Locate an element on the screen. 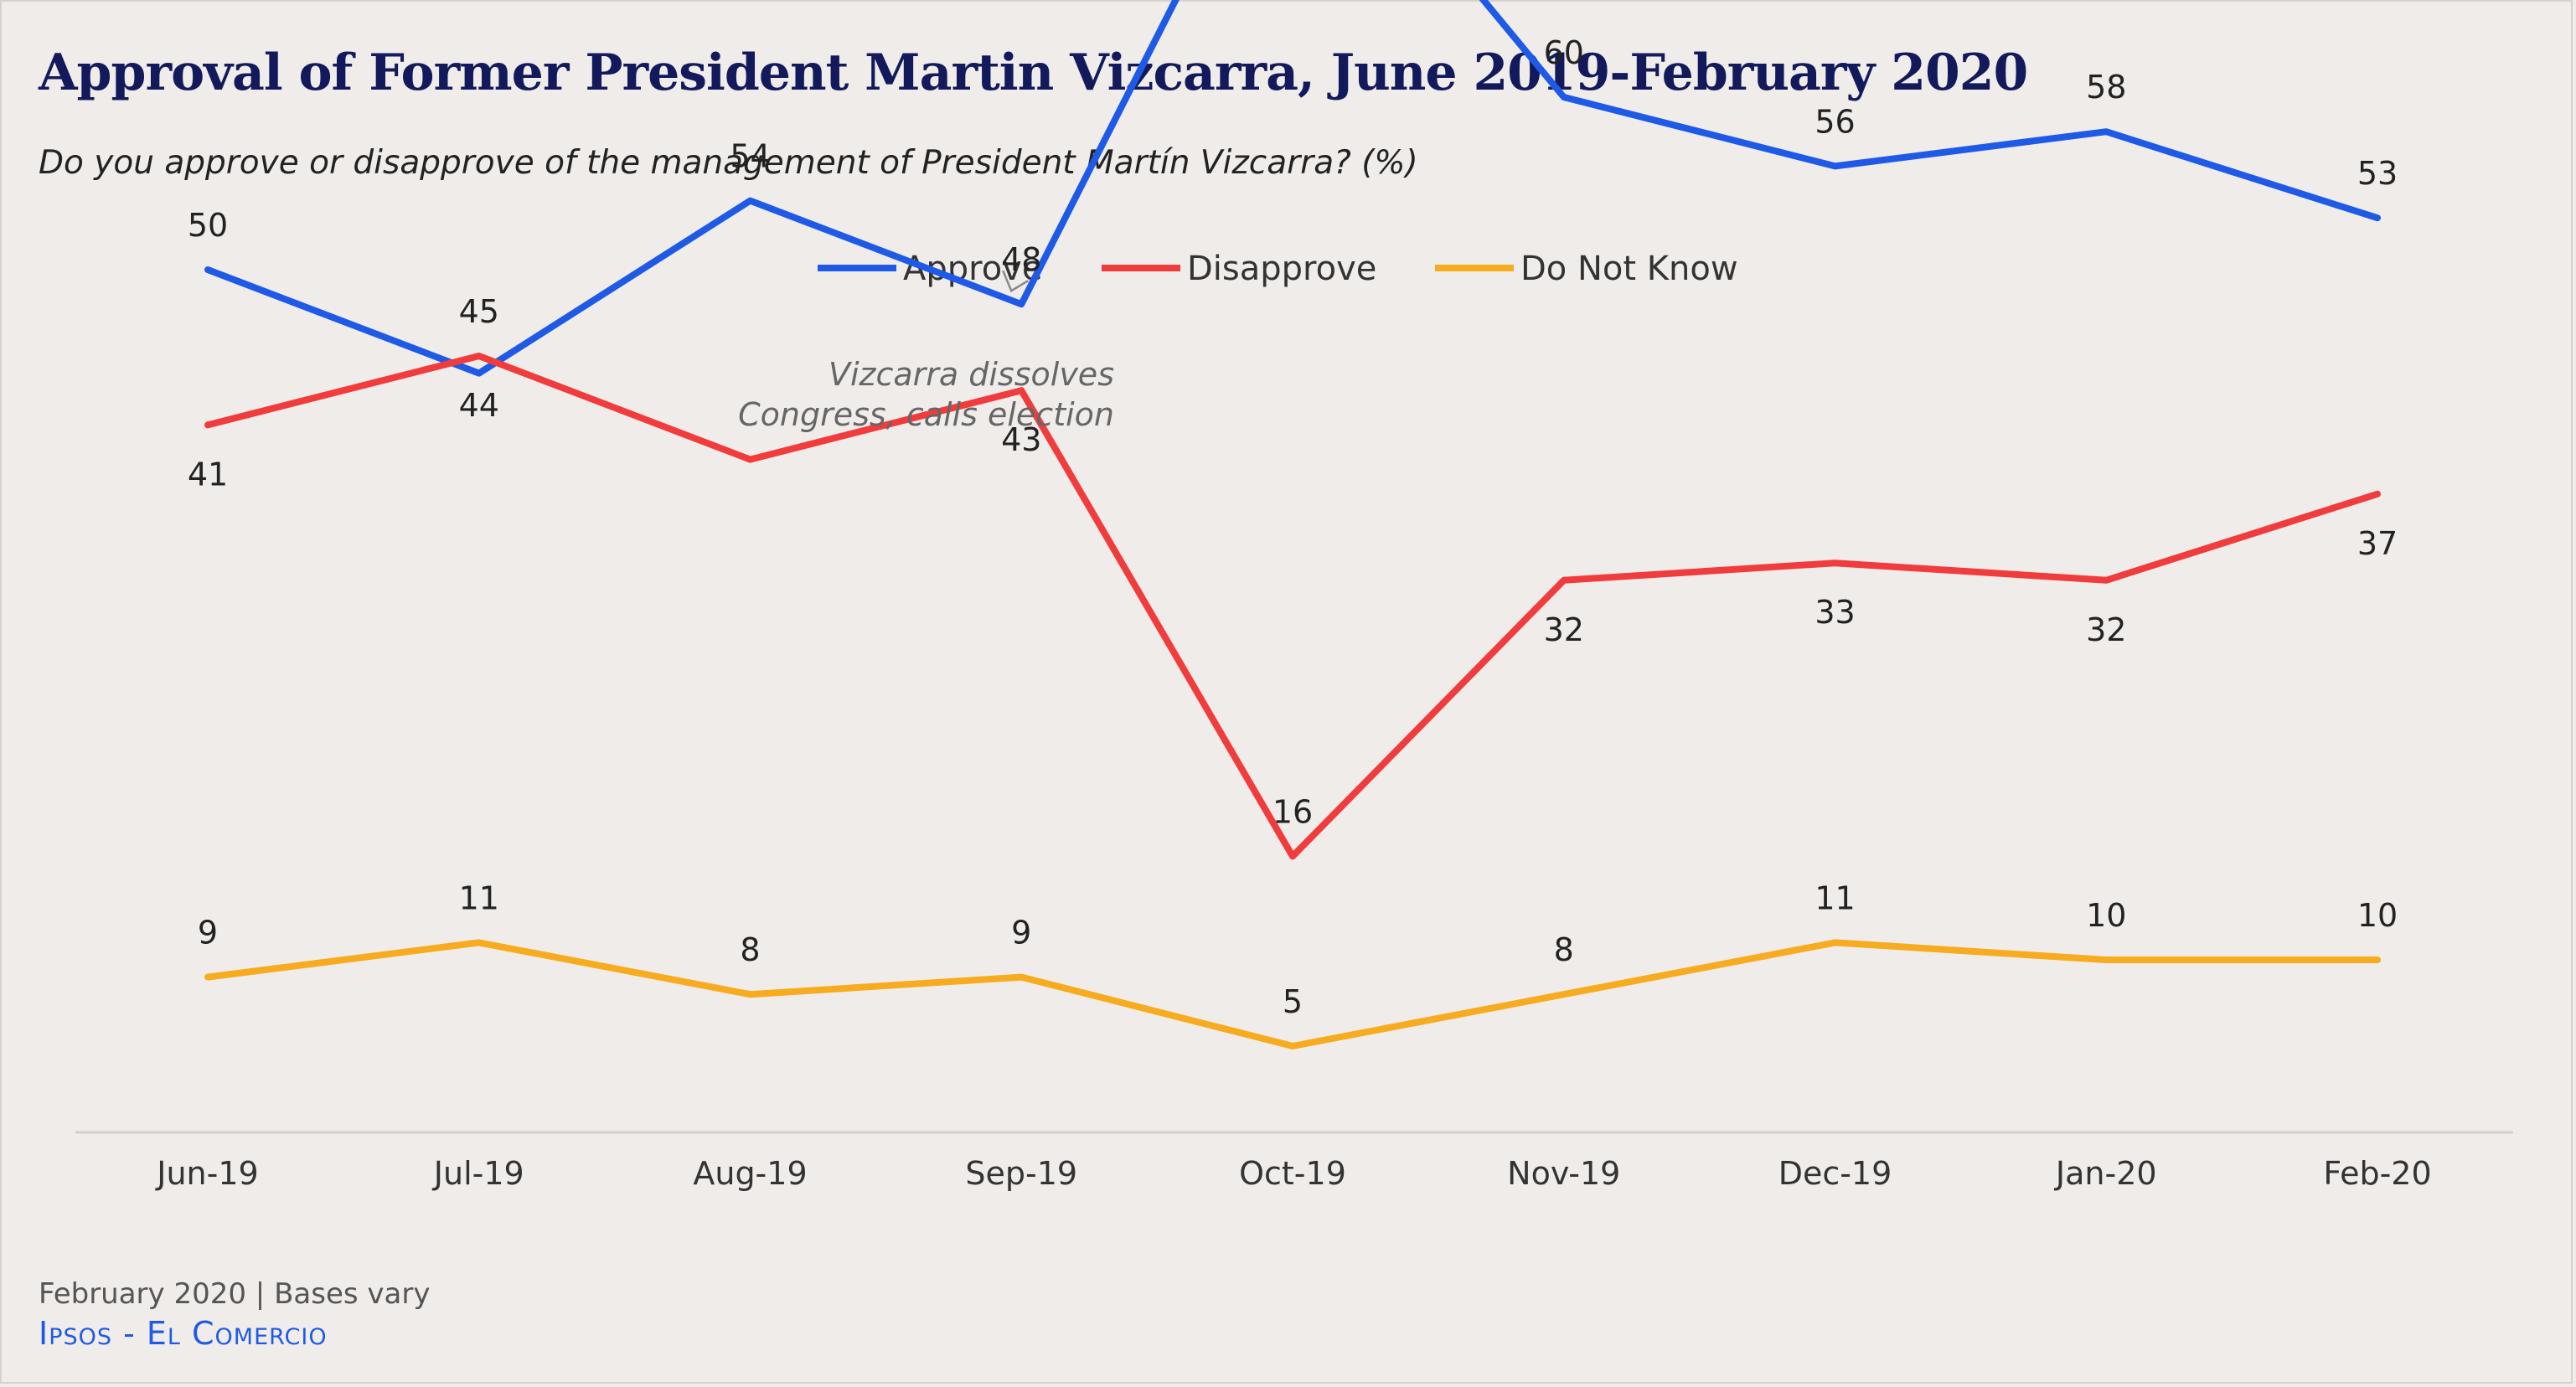 The image size is (2576, 1387). data-label: 41 is located at coordinates (208, 474).